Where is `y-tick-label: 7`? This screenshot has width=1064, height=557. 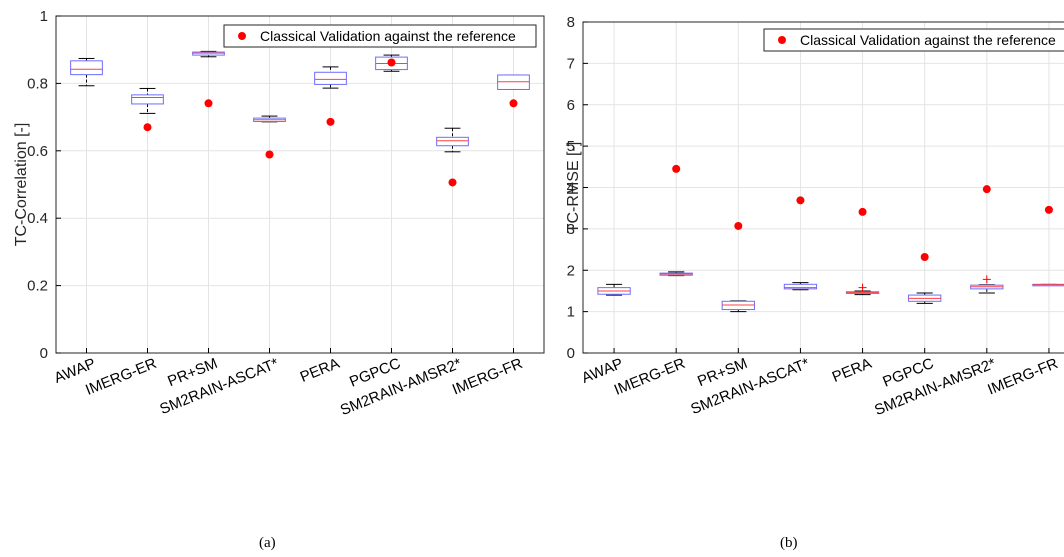 y-tick-label: 7 is located at coordinates (571, 63).